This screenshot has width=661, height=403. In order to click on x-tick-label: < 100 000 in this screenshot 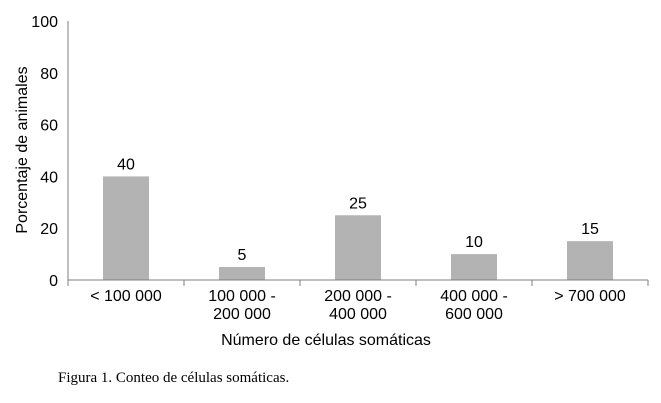, I will do `click(126, 296)`.